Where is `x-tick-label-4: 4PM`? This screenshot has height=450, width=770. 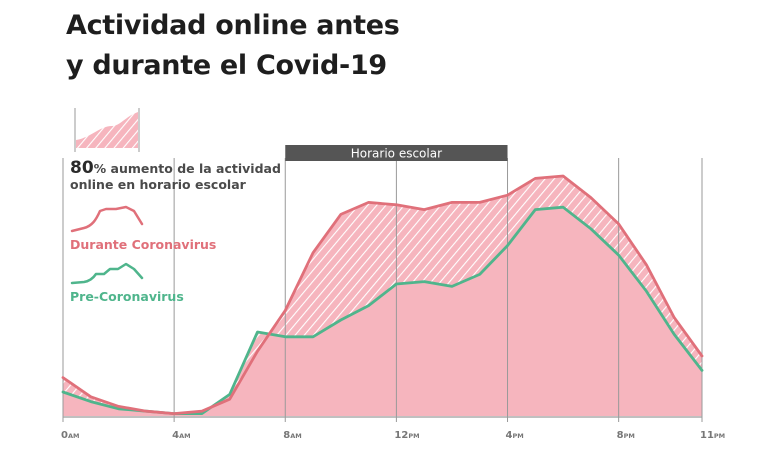 x-tick-label-4: 4PM is located at coordinates (515, 435).